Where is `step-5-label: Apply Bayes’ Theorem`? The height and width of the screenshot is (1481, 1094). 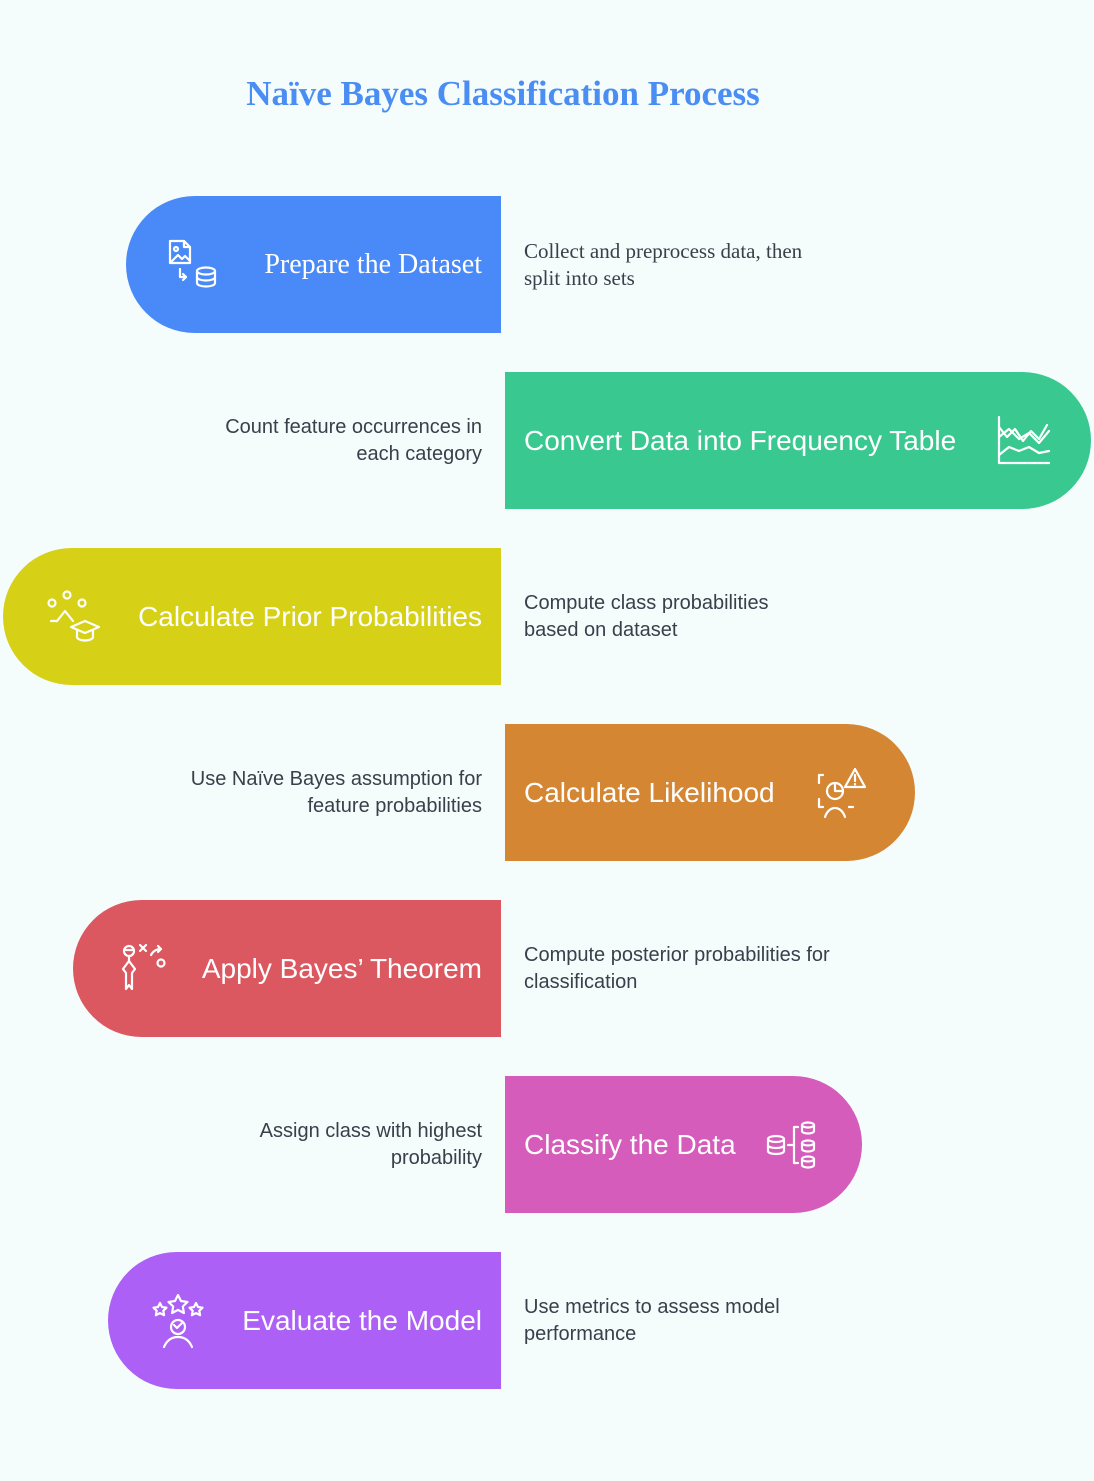 step-5-label: Apply Bayes’ Theorem is located at coordinates (341, 968).